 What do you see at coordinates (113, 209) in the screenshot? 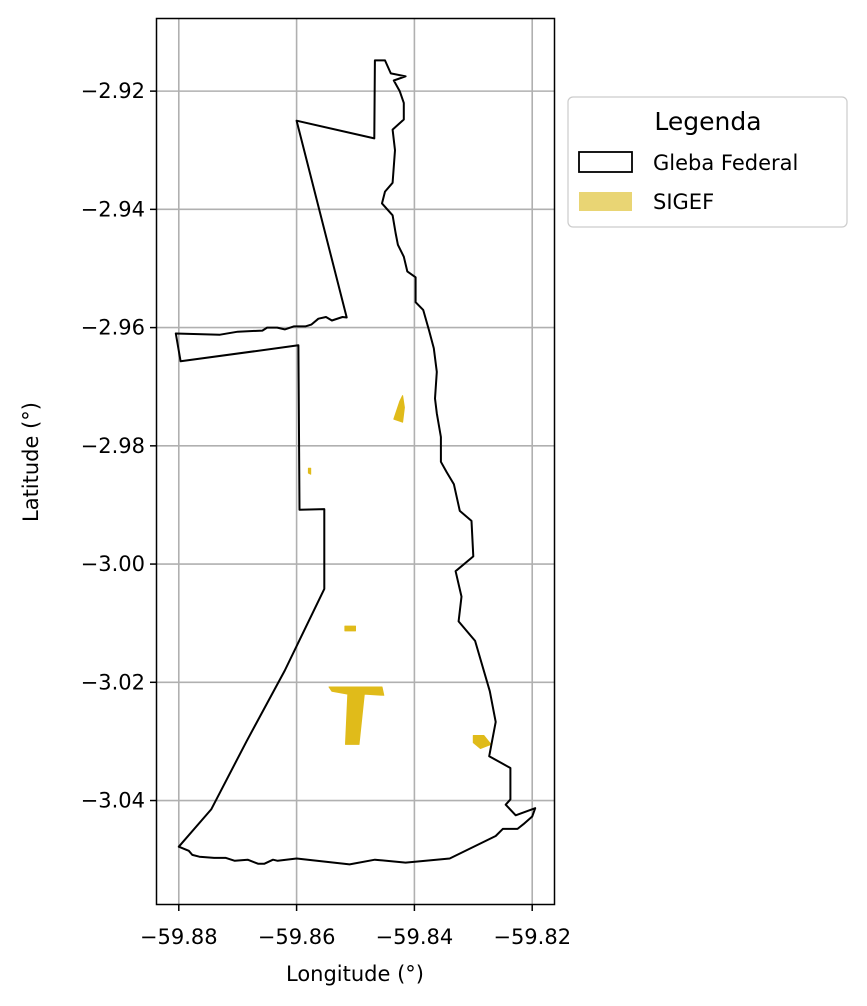
I see `y-tick-label: −2.94` at bounding box center [113, 209].